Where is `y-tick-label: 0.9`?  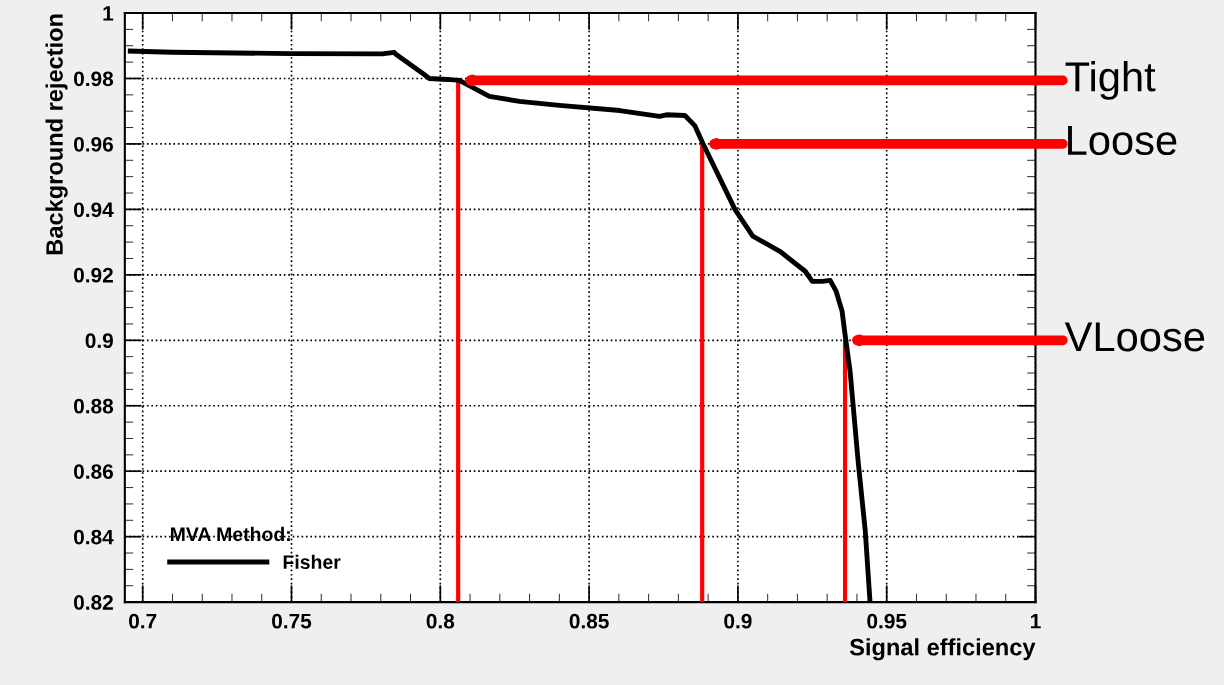
y-tick-label: 0.9 is located at coordinates (99, 341).